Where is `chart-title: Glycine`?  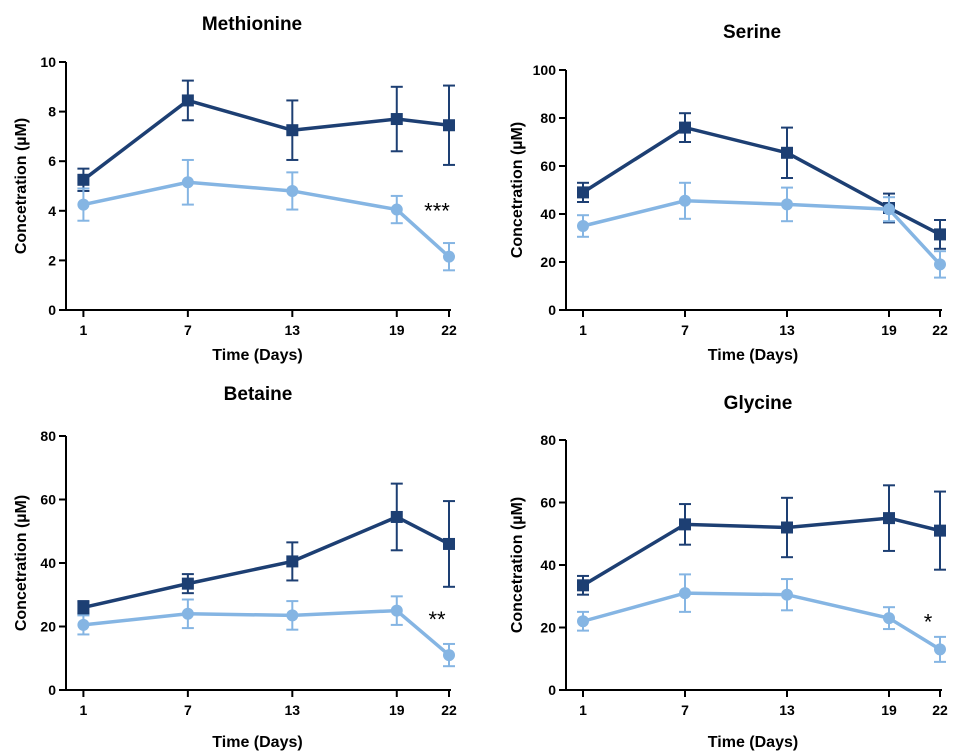
chart-title: Glycine is located at coordinates (758, 403).